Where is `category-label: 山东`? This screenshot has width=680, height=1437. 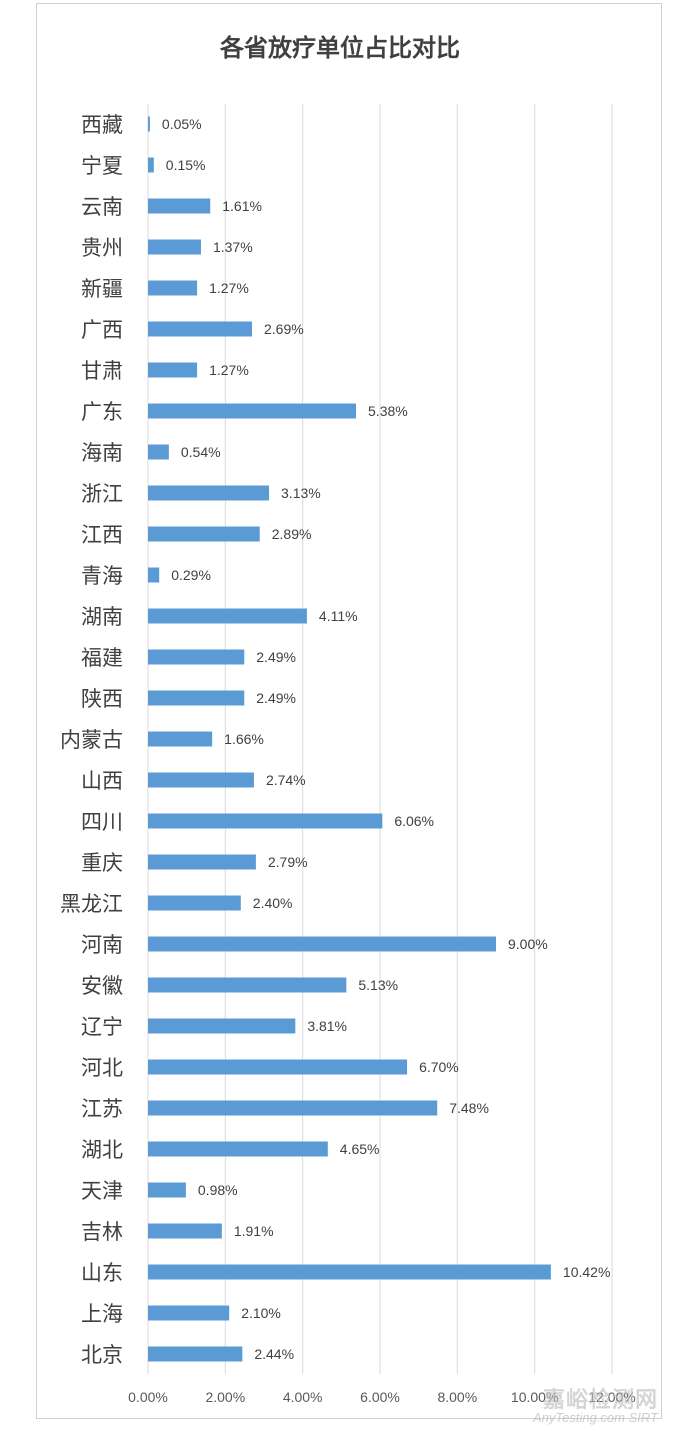
category-label: 山东 is located at coordinates (102, 1273).